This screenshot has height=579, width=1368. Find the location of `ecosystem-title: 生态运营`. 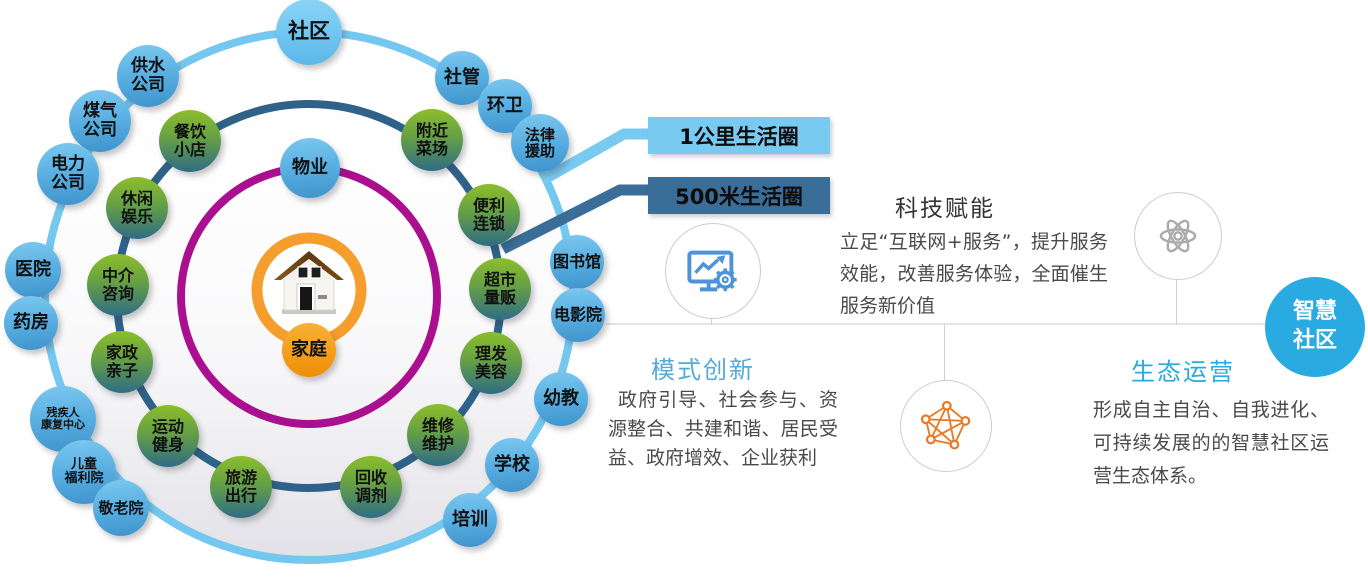

ecosystem-title: 生态运营 is located at coordinates (1183, 372).